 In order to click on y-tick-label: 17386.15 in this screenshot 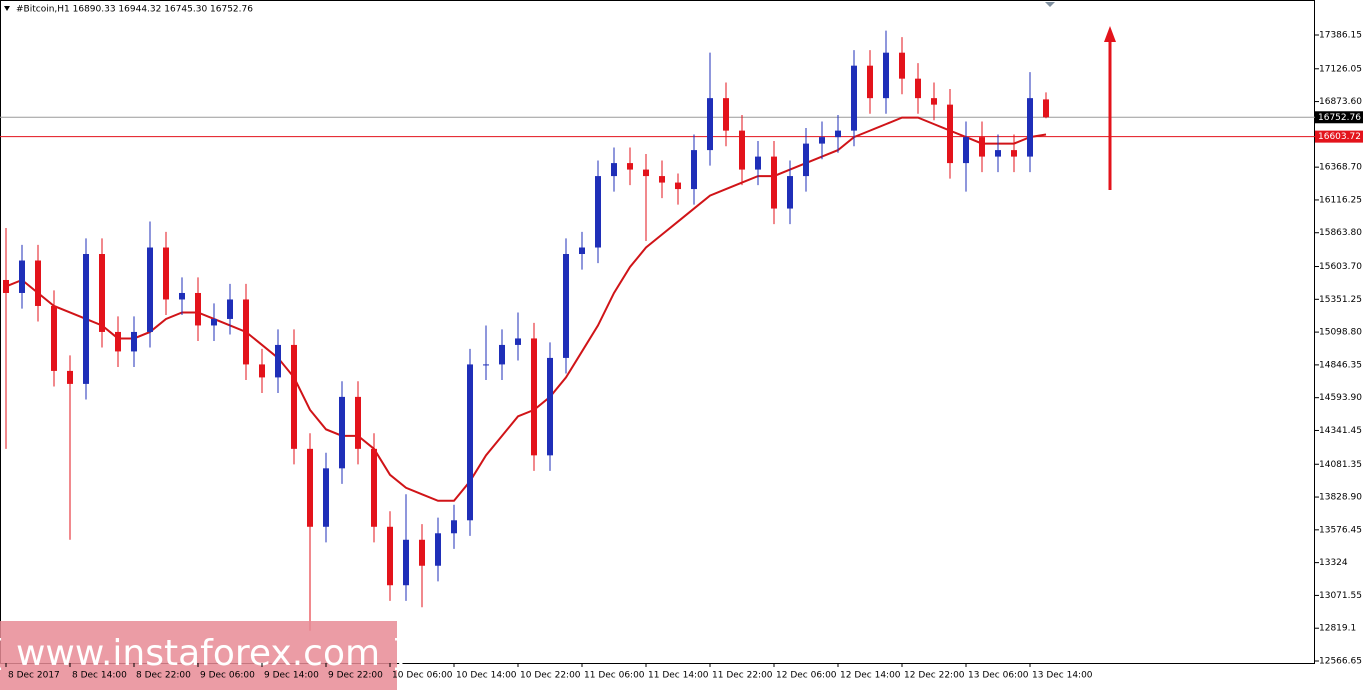, I will do `click(1340, 35)`.